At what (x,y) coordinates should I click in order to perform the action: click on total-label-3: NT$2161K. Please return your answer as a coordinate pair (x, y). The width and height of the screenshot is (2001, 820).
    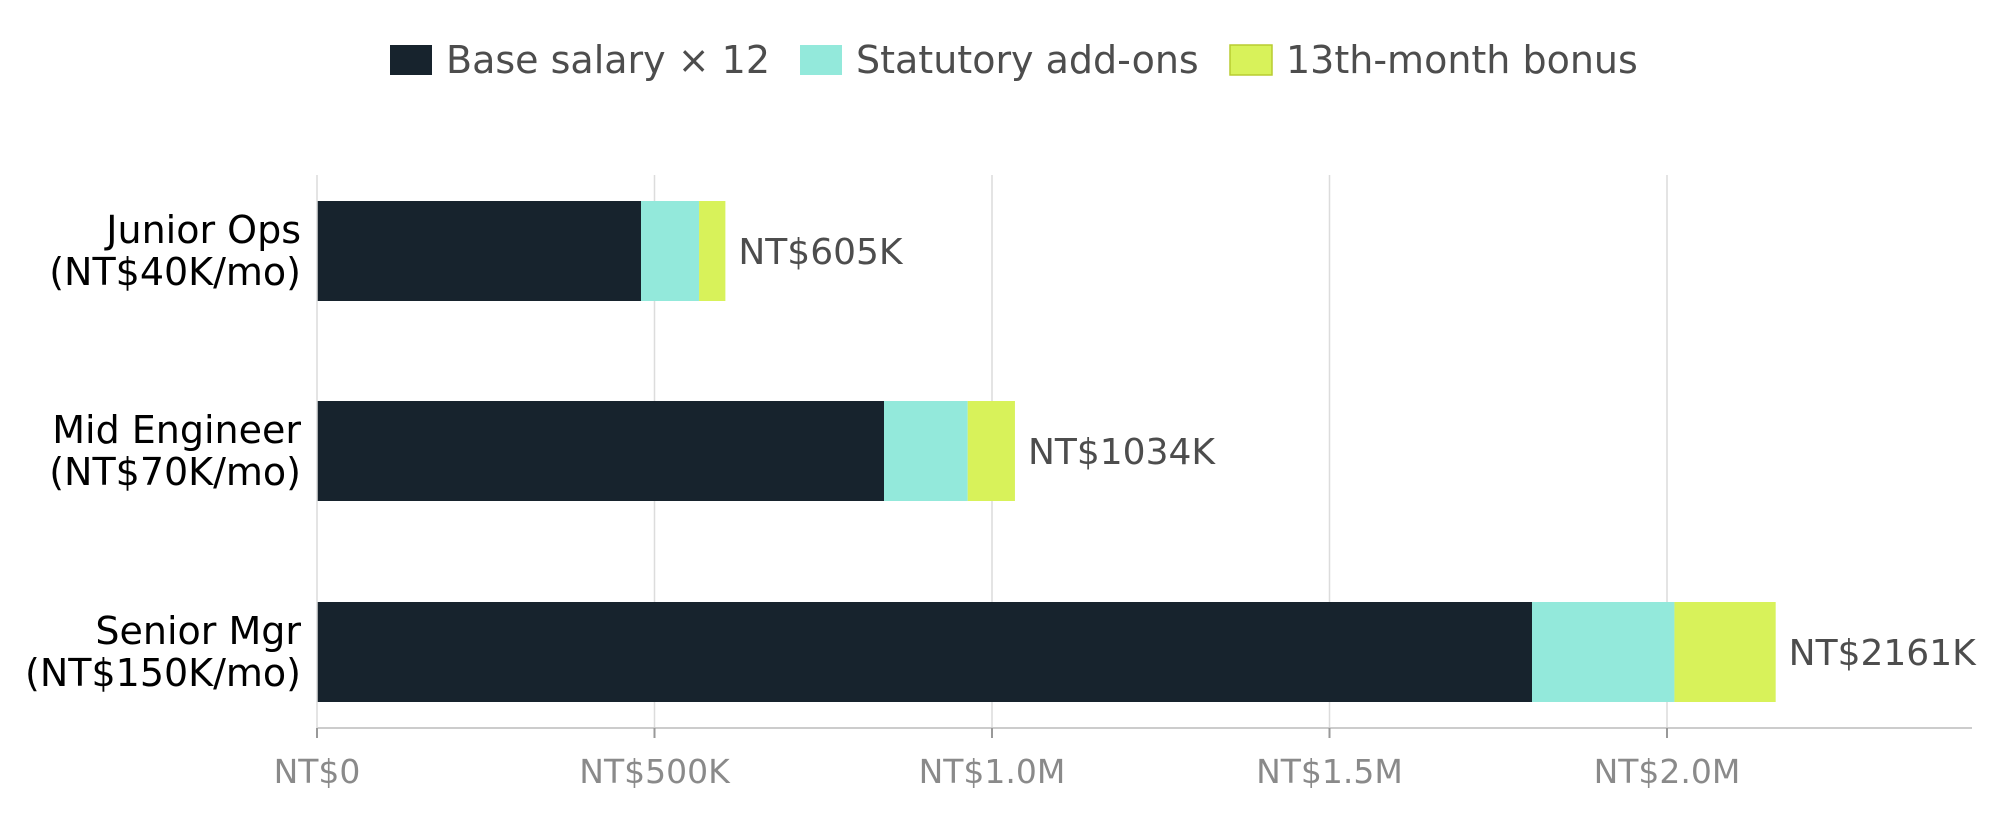
    Looking at the image, I should click on (1883, 653).